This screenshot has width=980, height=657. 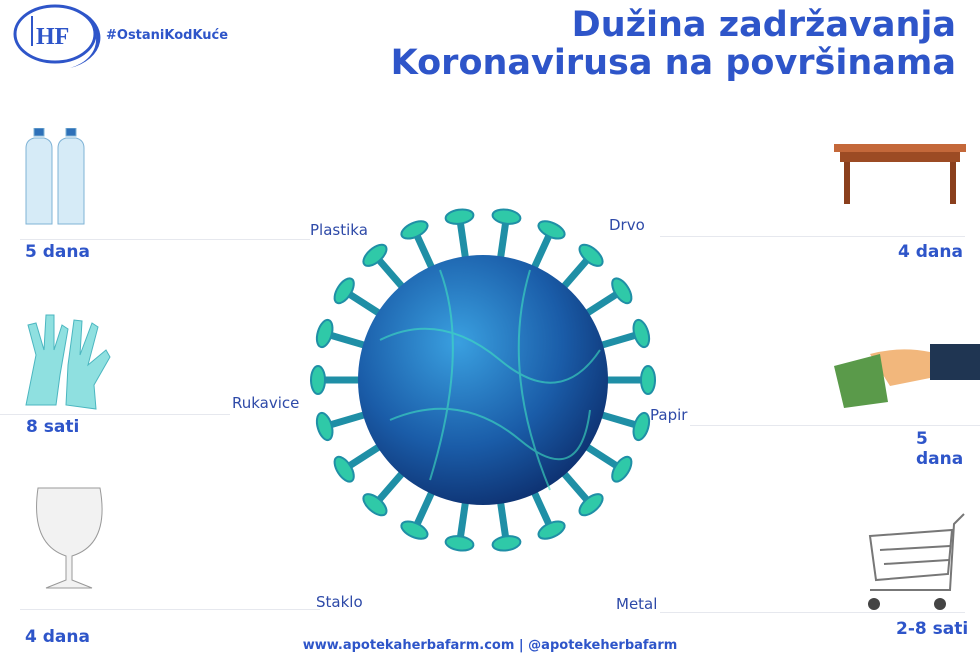 I want to click on surface-label: Drvo, so click(x=627, y=225).